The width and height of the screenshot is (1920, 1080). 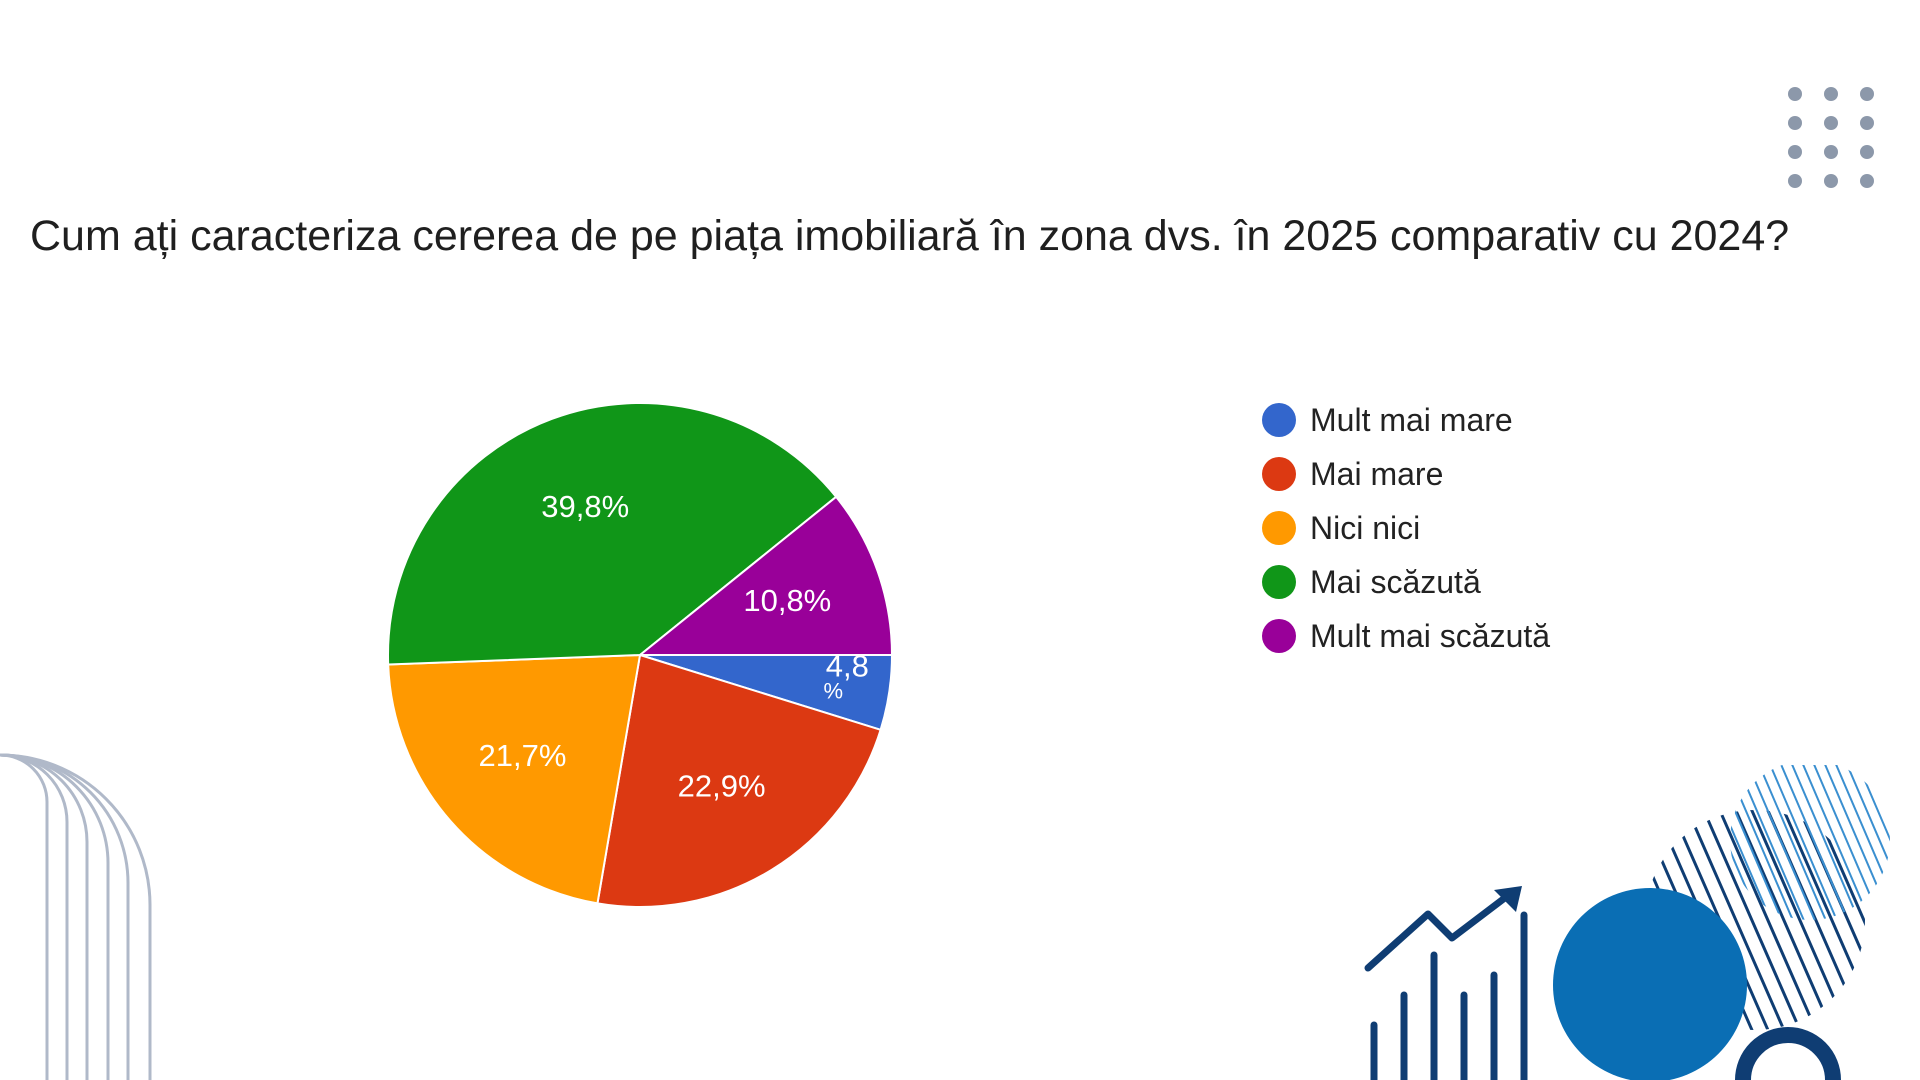 What do you see at coordinates (24, 916) in the screenshot?
I see `decoration-arch` at bounding box center [24, 916].